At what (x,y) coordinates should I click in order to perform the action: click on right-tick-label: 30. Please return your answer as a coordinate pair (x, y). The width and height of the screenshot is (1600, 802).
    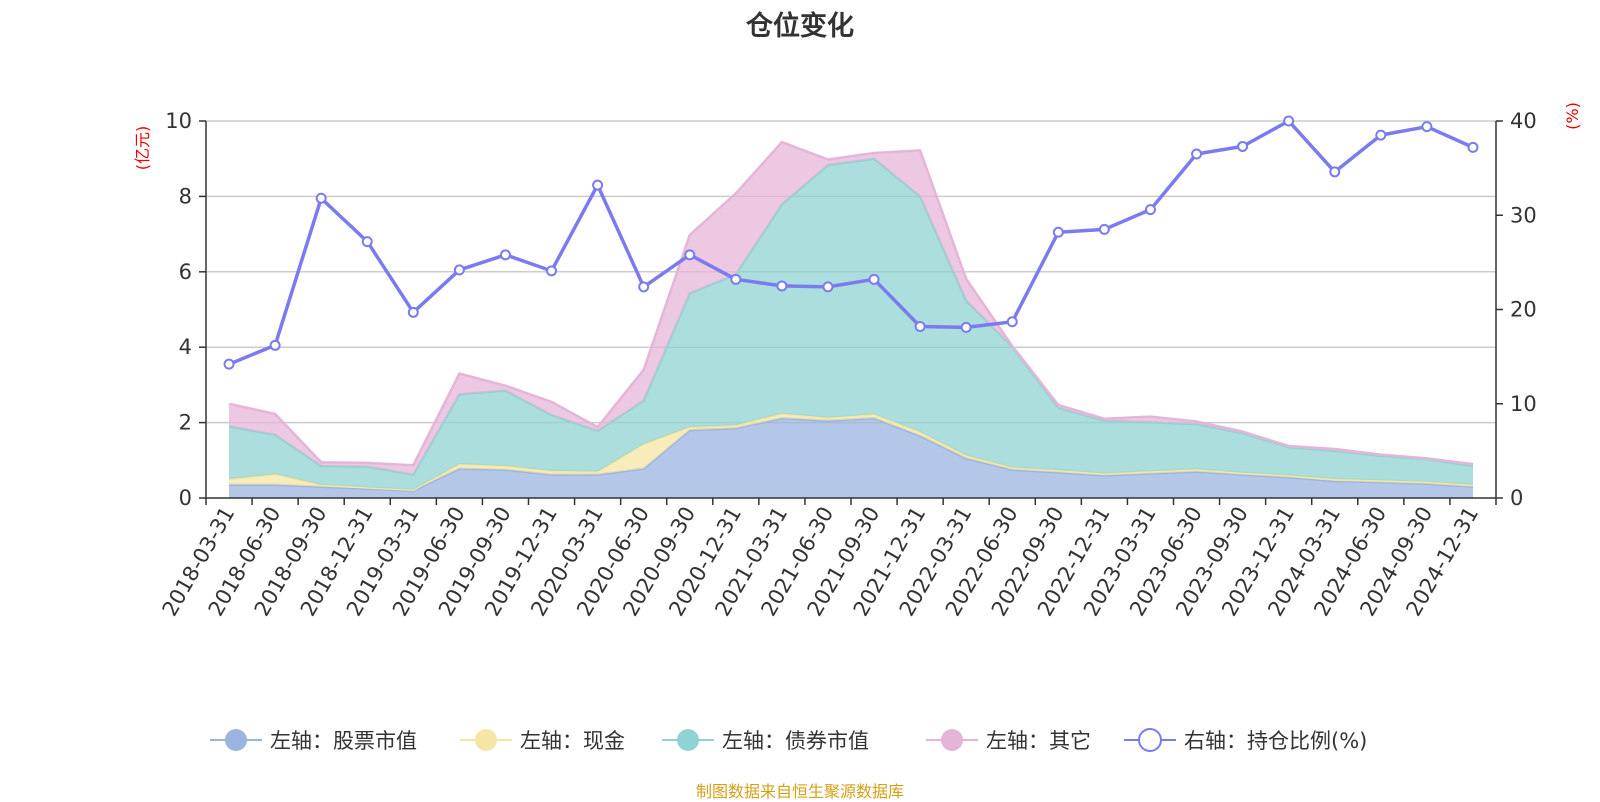
    Looking at the image, I should click on (1523, 215).